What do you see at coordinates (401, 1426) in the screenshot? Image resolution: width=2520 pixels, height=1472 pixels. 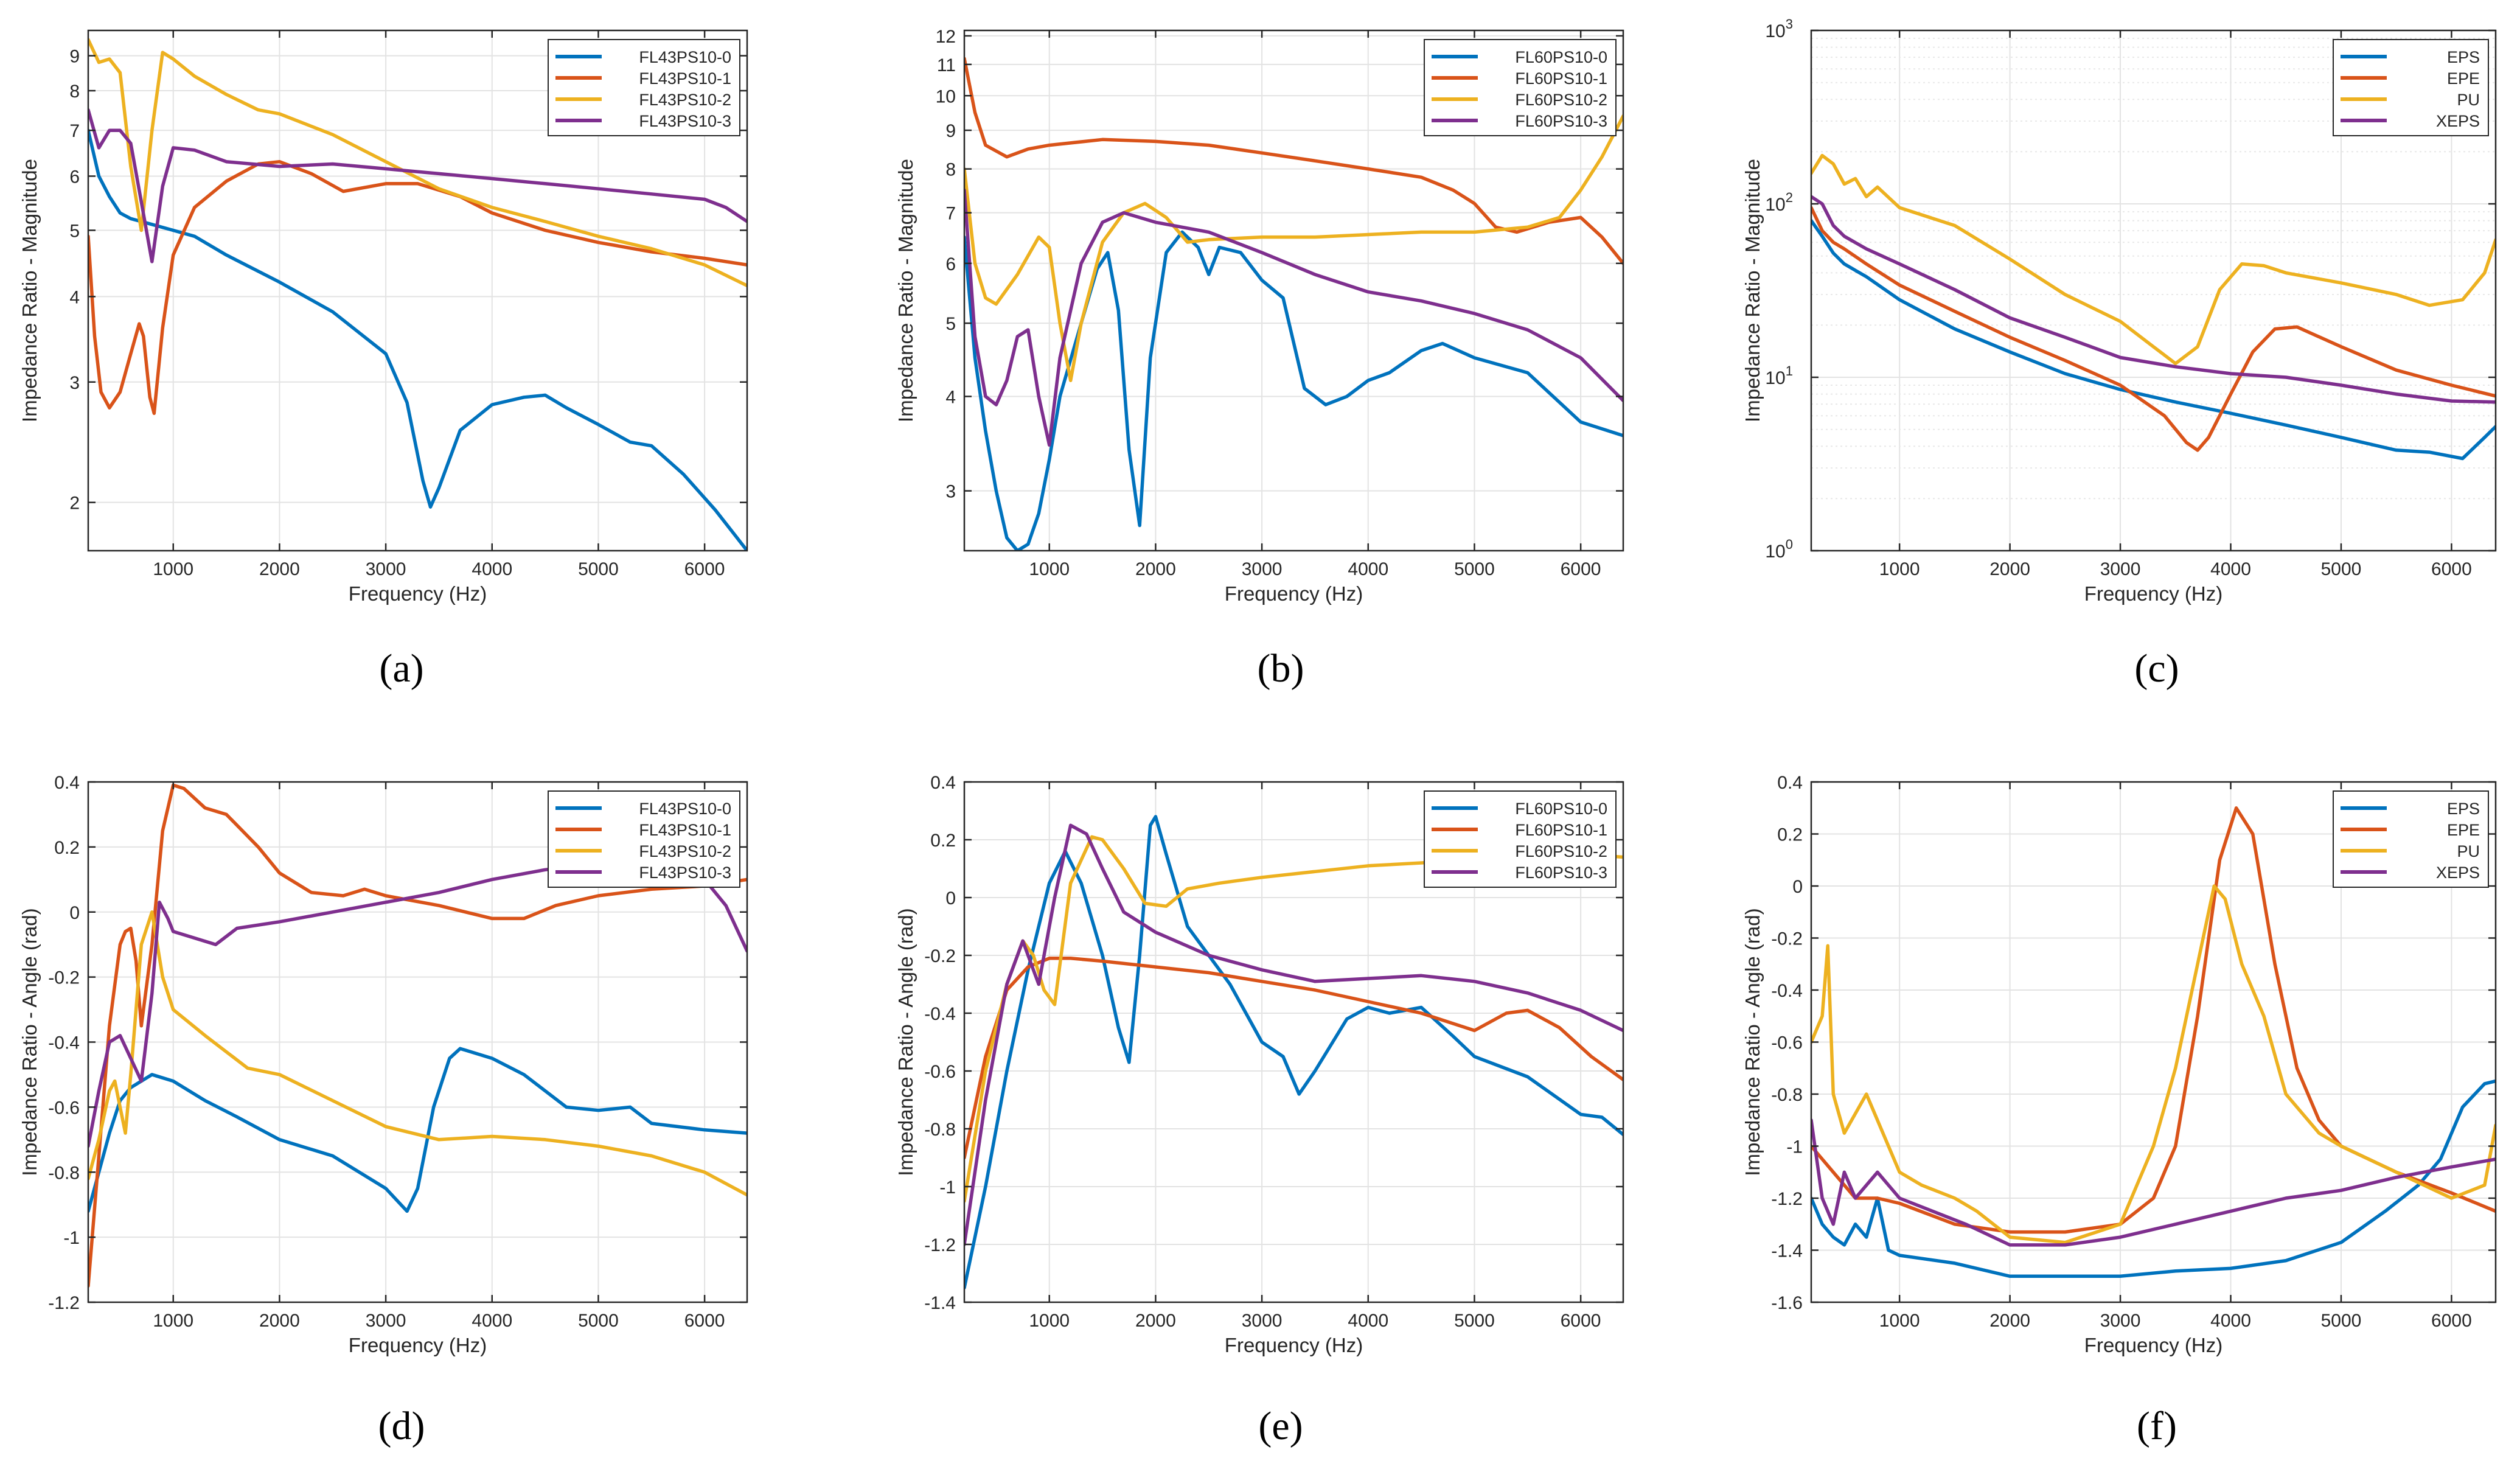 I see `panel-caption: (d)` at bounding box center [401, 1426].